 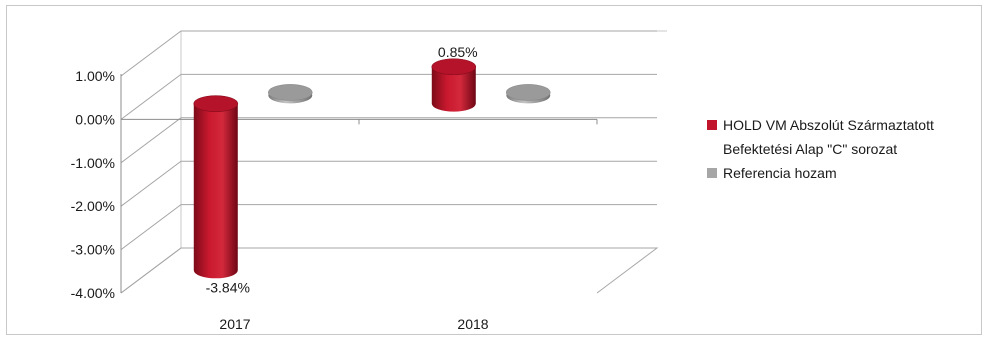 What do you see at coordinates (93, 250) in the screenshot?
I see `y-tick-label: -3.00%` at bounding box center [93, 250].